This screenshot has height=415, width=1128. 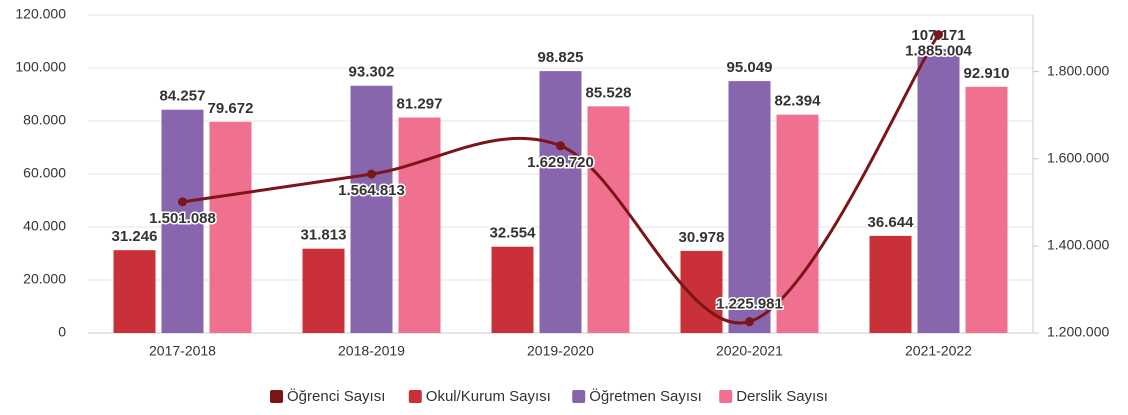 I want to click on legend-label: Öğrenci Sayısı, so click(x=336, y=396).